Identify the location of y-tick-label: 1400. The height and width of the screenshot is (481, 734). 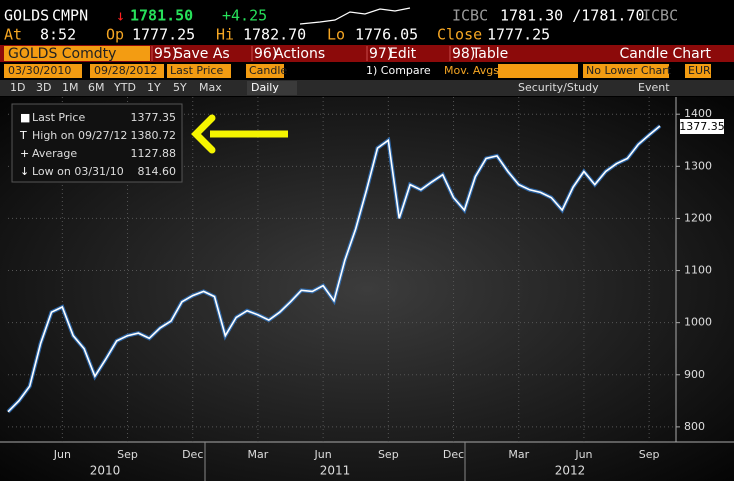
(698, 113).